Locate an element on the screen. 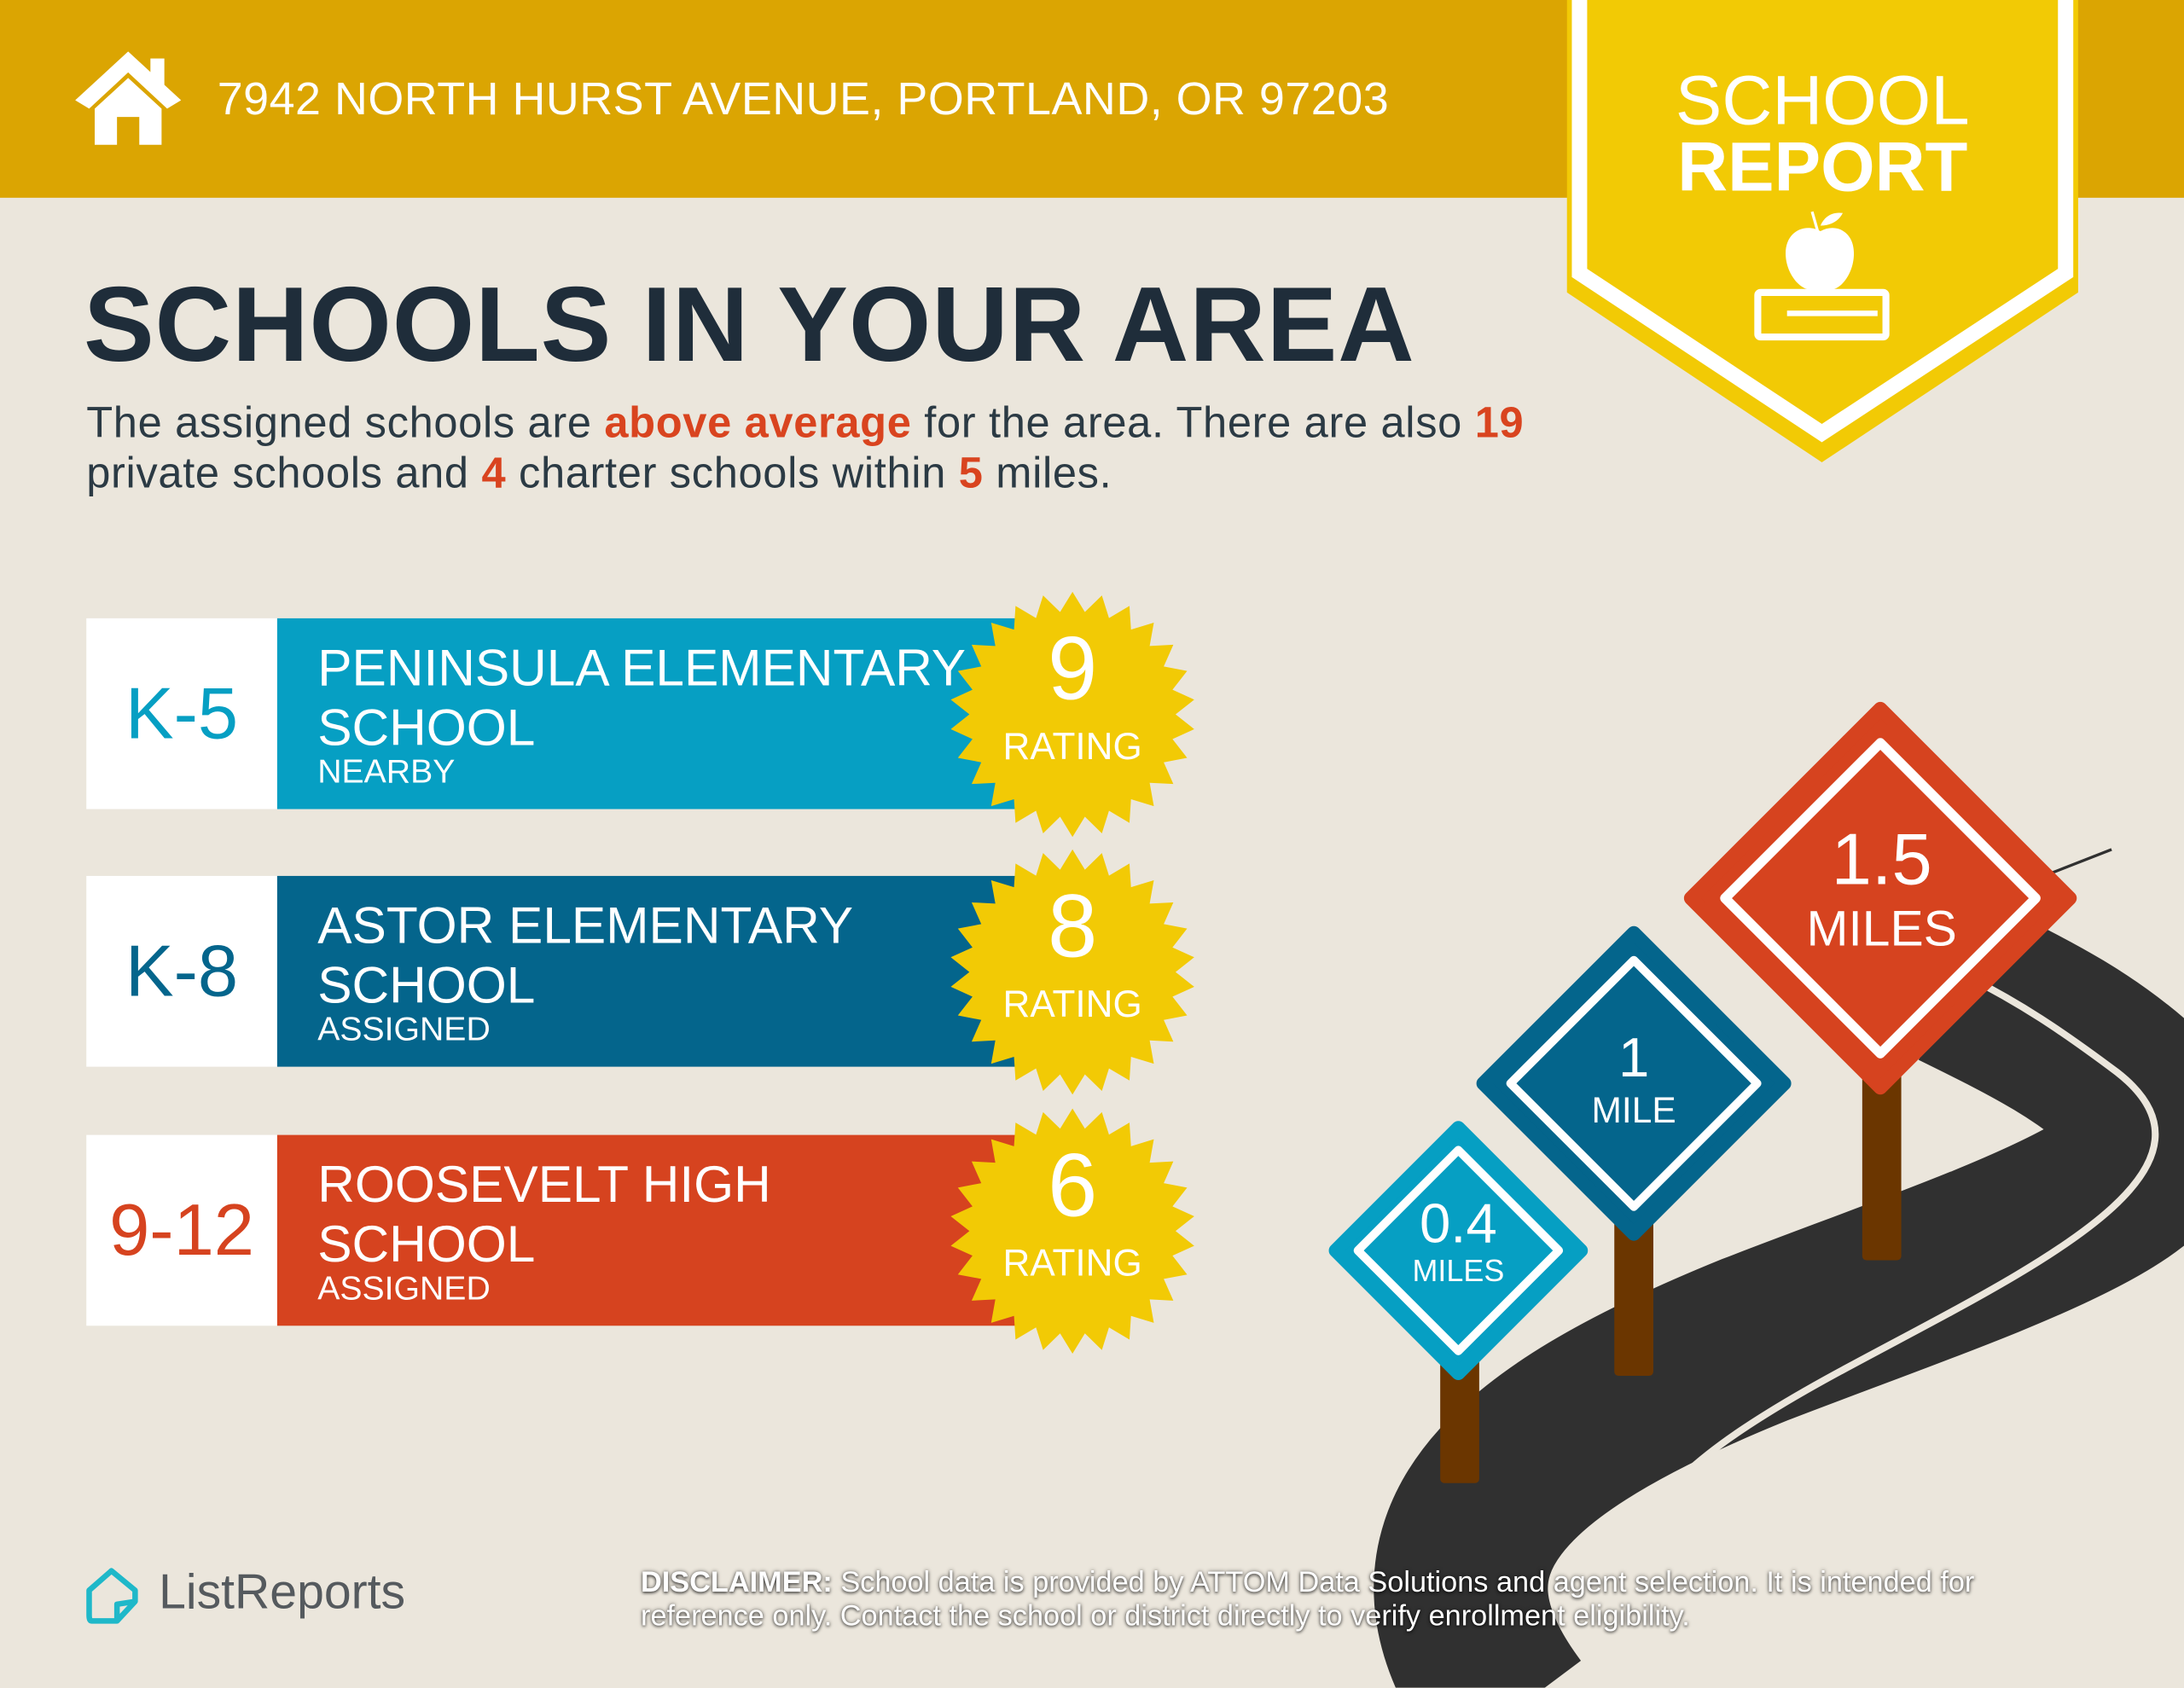  logo-text: ListReports is located at coordinates (282, 1592).